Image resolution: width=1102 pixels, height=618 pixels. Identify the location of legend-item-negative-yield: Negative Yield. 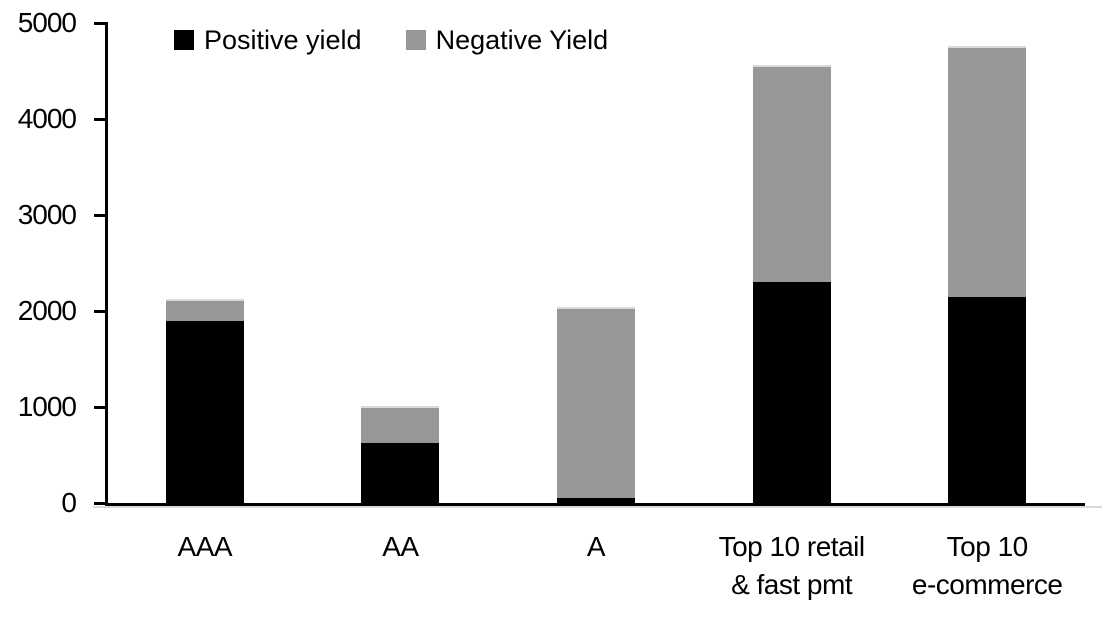
(507, 40).